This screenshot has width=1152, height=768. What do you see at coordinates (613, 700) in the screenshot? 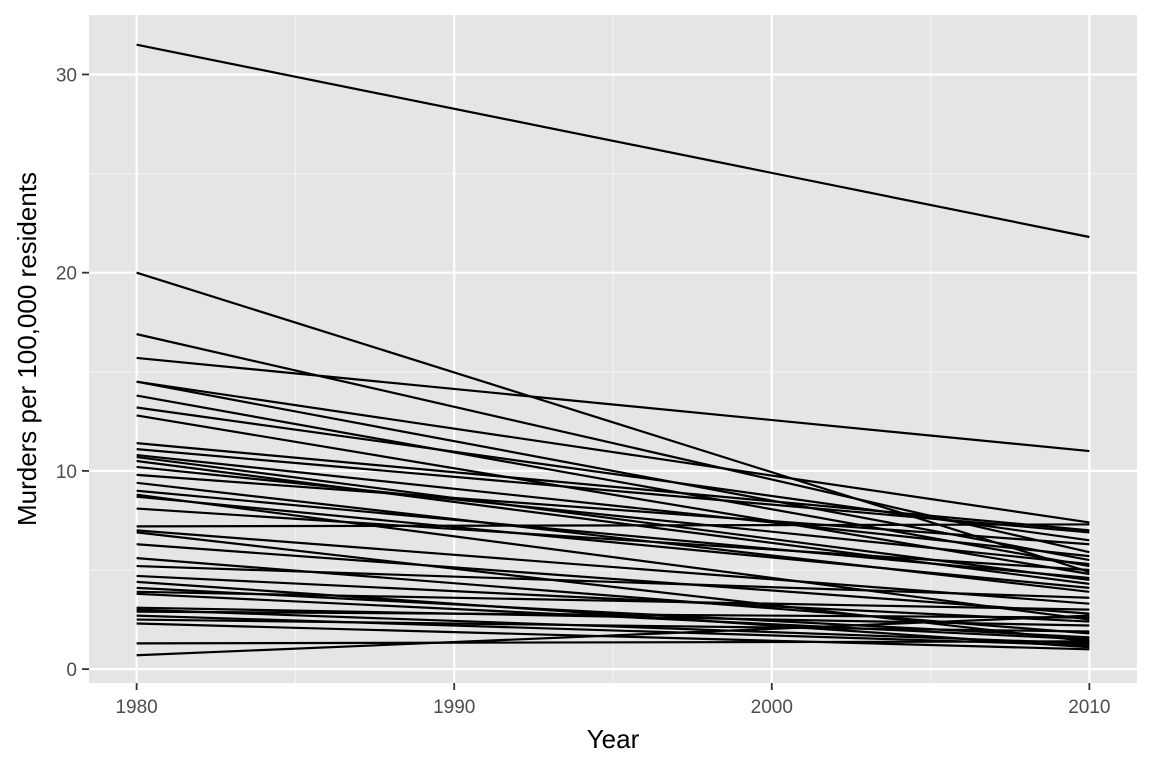
I see `x-axis: 1980 1990 2000 2010` at bounding box center [613, 700].